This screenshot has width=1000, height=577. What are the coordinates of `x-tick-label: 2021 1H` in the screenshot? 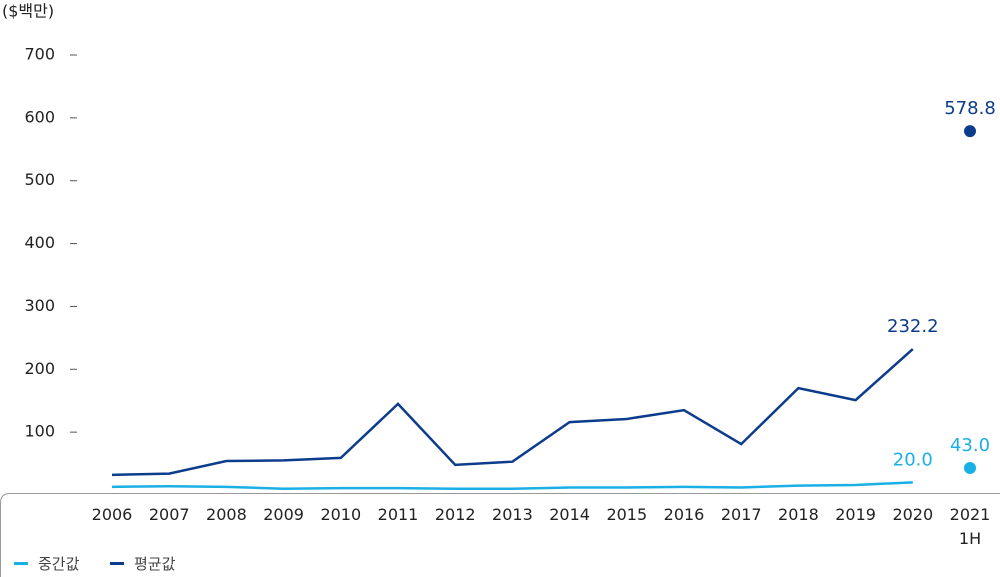 It's located at (970, 526).